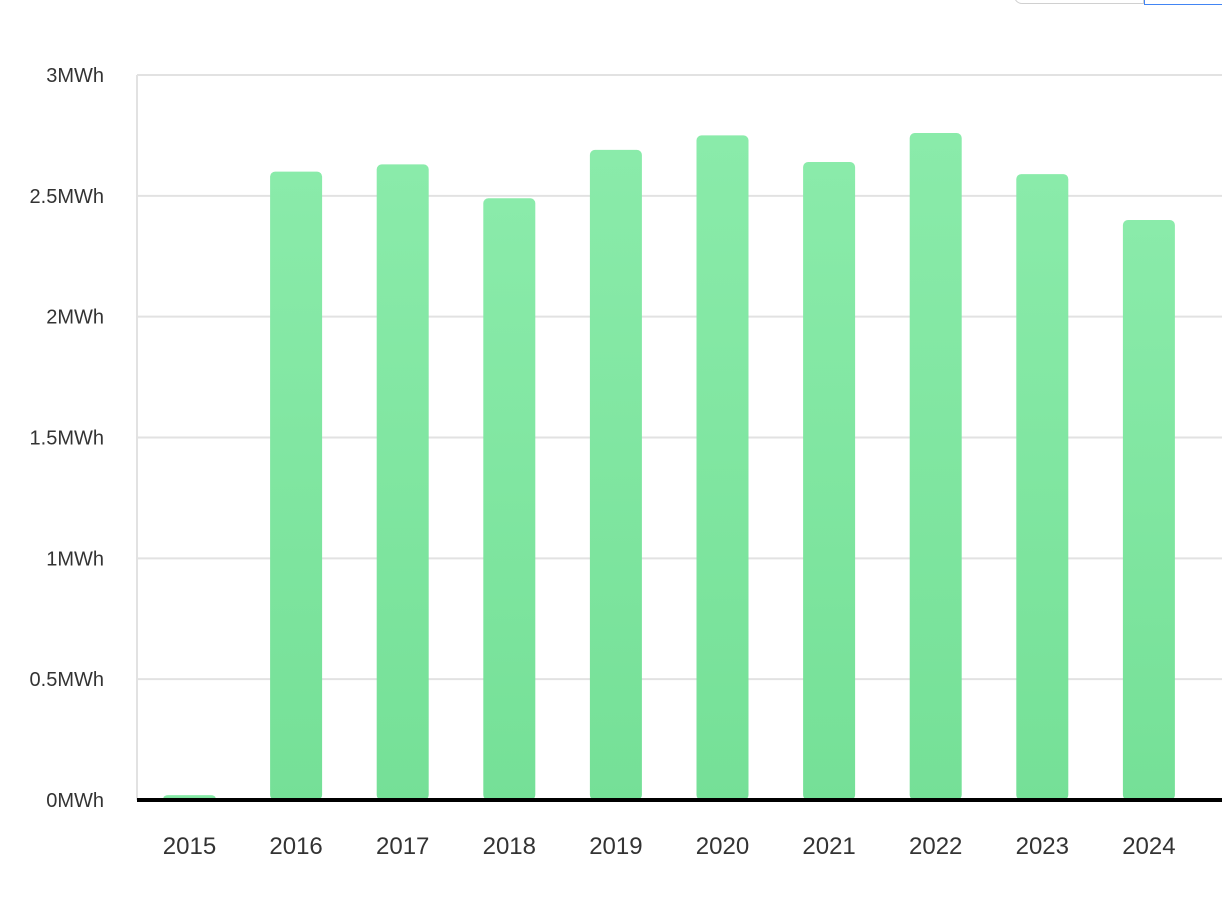 This screenshot has width=1222, height=902. Describe the element at coordinates (509, 846) in the screenshot. I see `x-tick-label: 2018` at that location.